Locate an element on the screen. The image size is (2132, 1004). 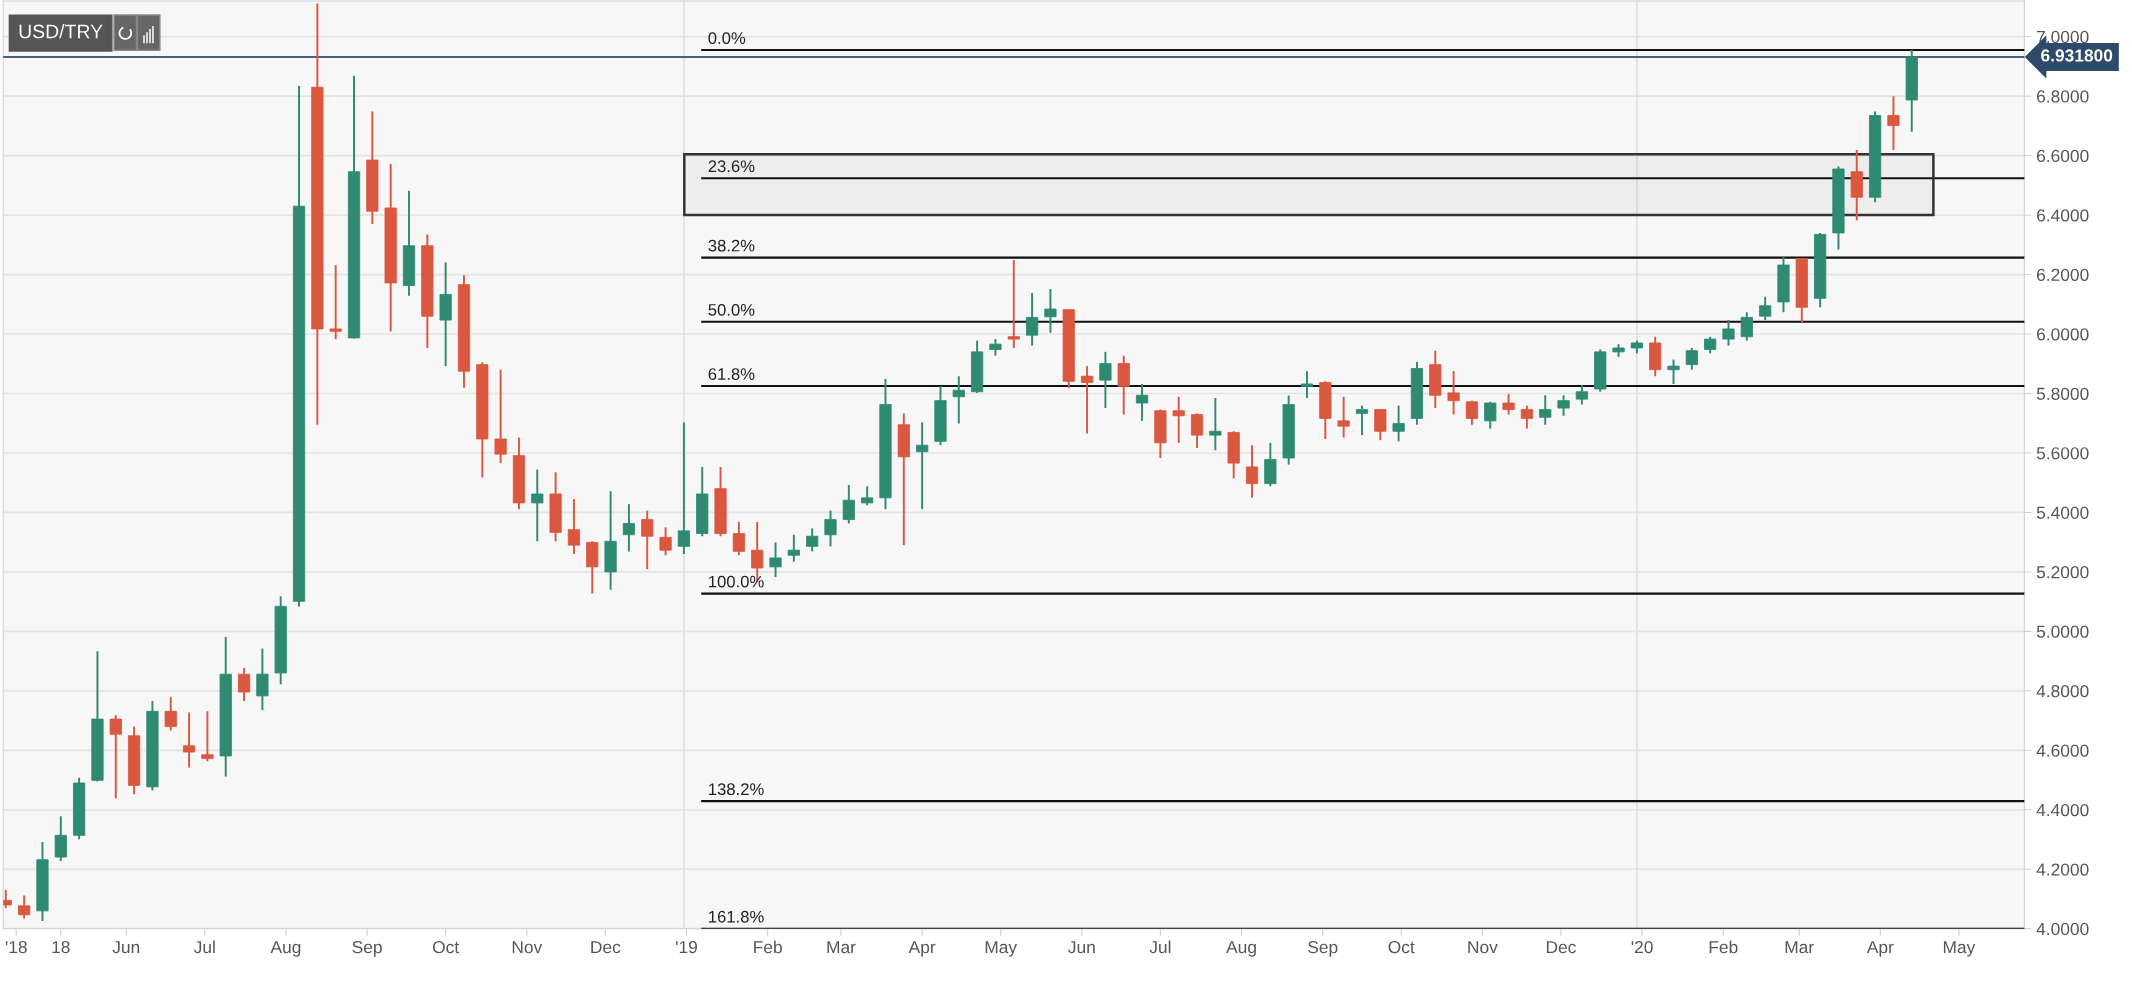
y-tick-label: 5.4000 is located at coordinates (2062, 512).